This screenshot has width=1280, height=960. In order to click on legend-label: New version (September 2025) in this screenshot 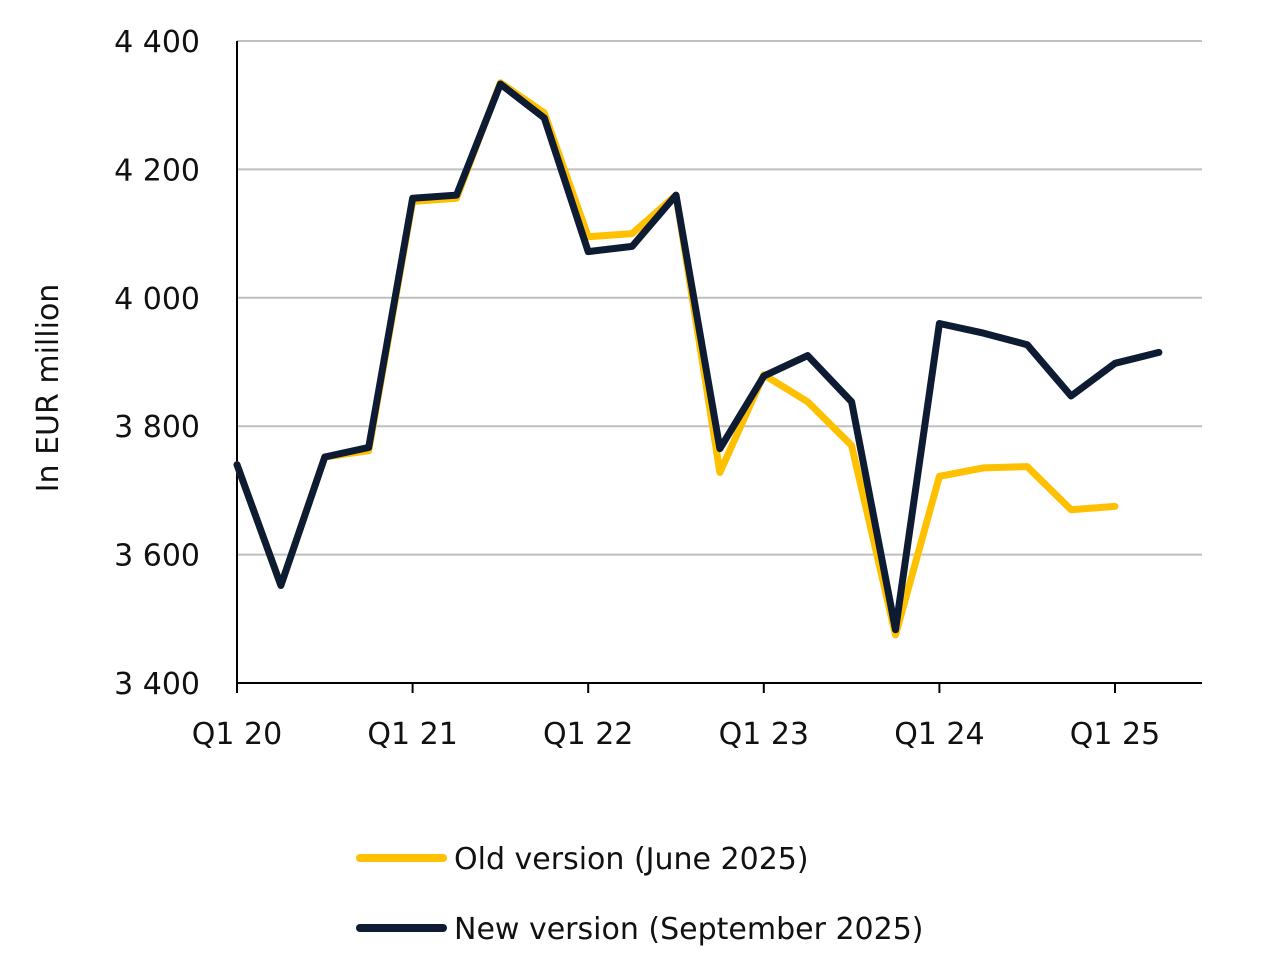, I will do `click(689, 929)`.